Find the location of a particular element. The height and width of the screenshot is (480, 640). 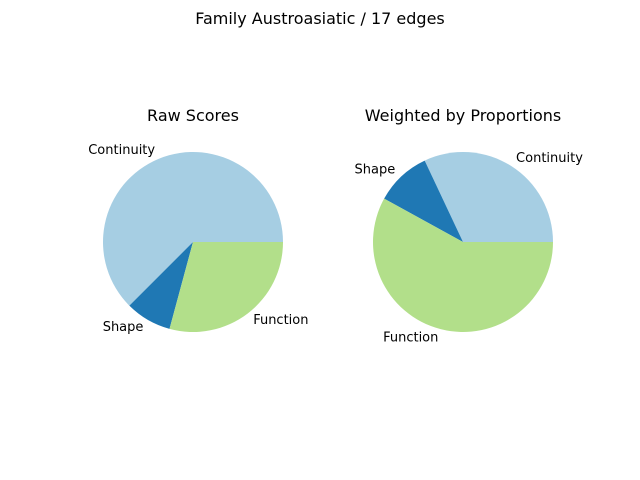

figure-title: Family Austroasiatic / 17 edges is located at coordinates (320, 18).